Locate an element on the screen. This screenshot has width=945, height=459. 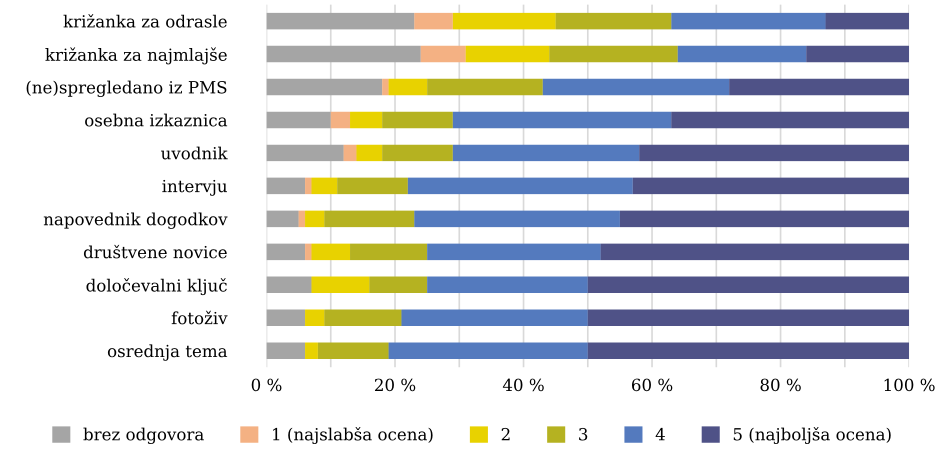
x-tick-label: 20 % is located at coordinates (395, 385).